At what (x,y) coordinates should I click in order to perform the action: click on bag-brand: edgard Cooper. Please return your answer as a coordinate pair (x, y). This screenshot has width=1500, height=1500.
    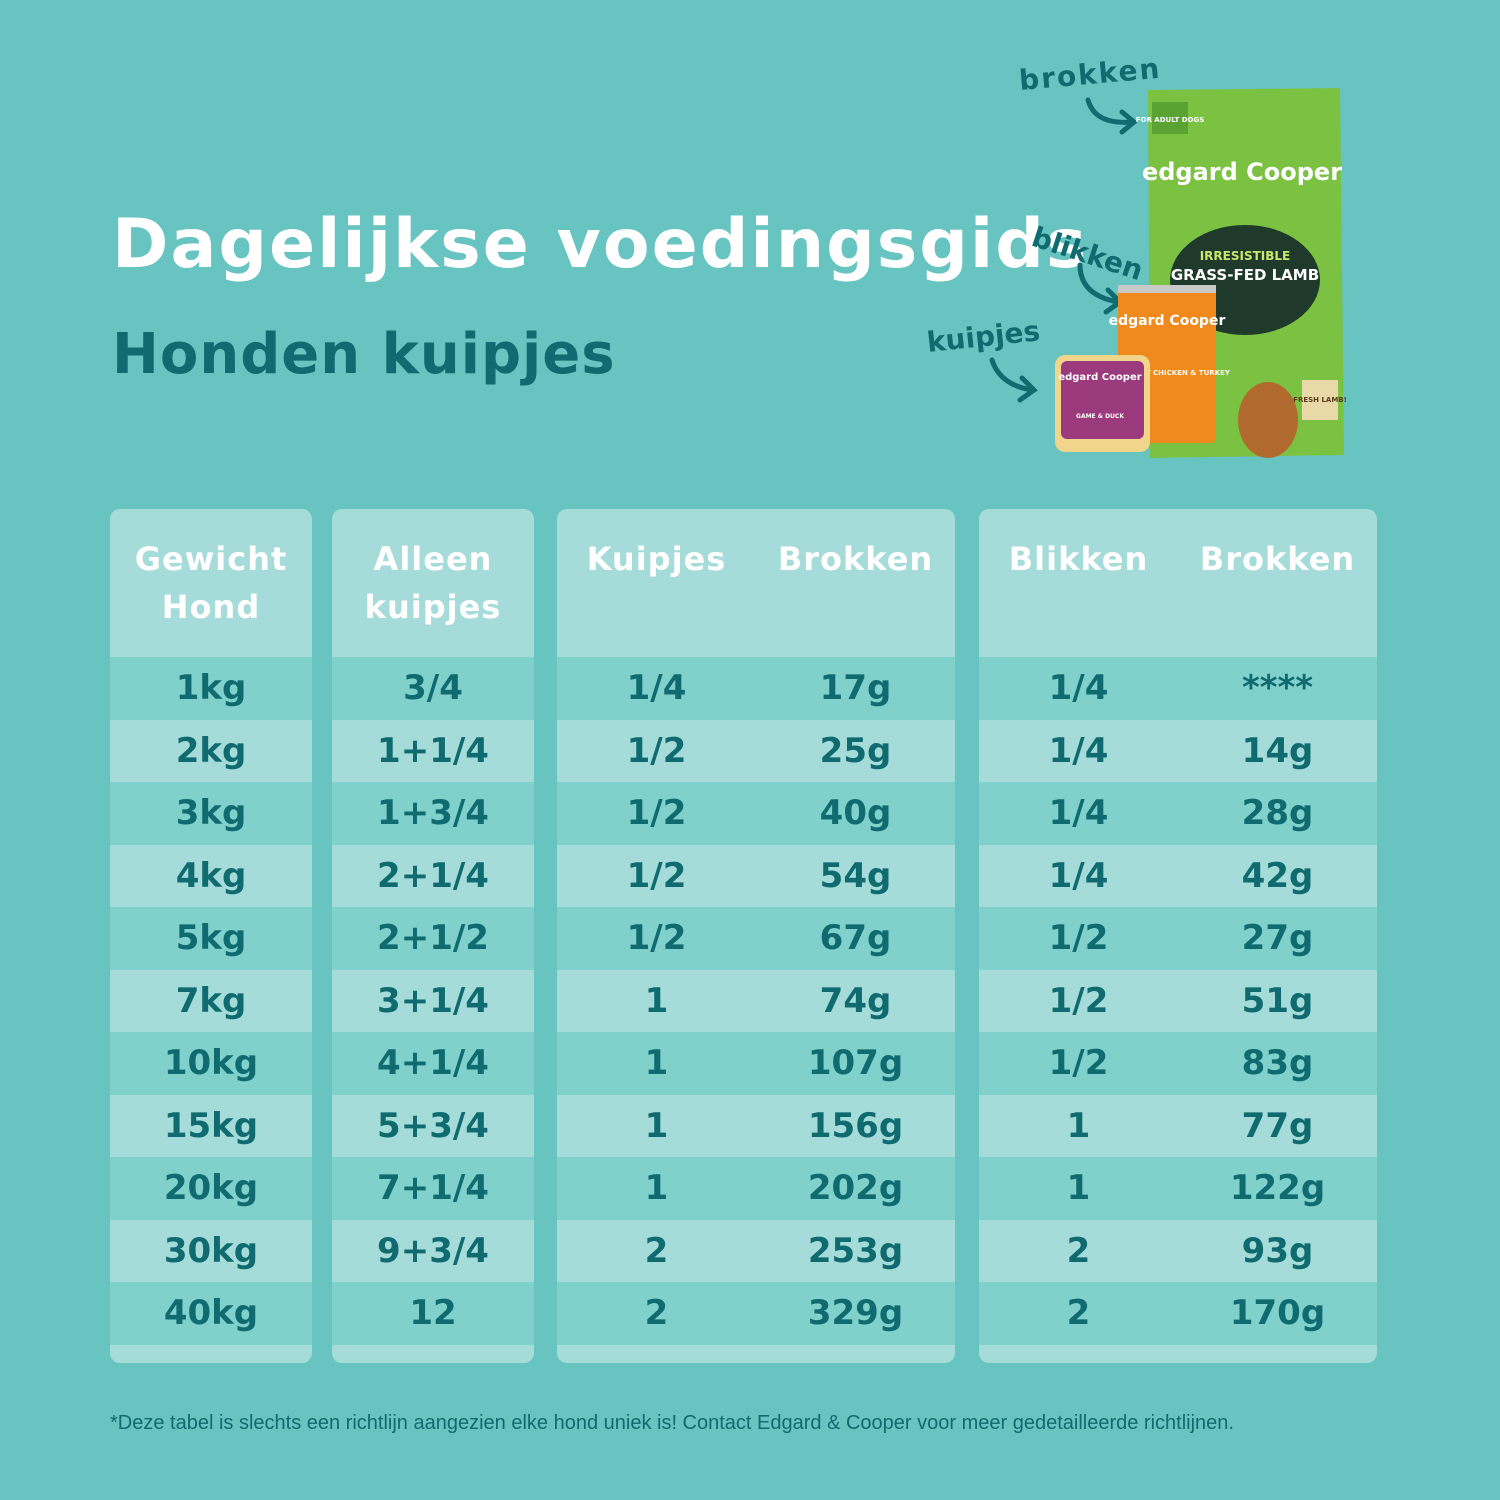
    Looking at the image, I should click on (1242, 172).